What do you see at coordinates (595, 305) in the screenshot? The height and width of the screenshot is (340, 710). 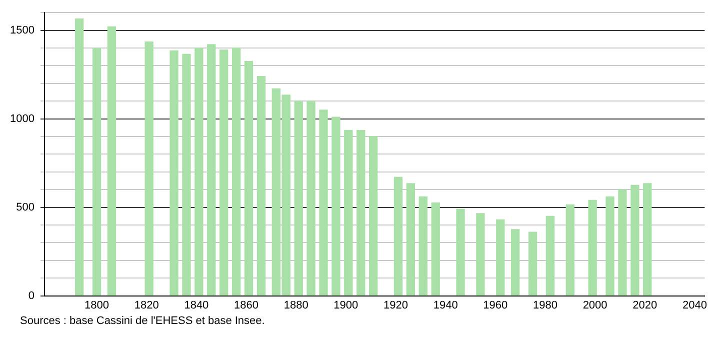 I see `x-tick-label: 2000` at bounding box center [595, 305].